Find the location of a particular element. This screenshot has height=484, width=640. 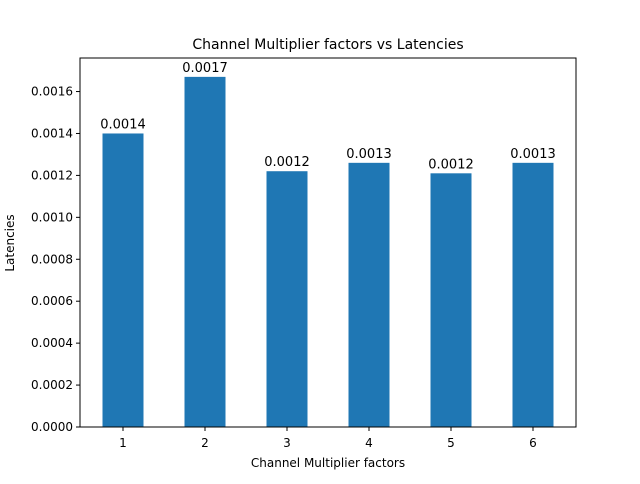

y-tick-label-5: 0.0010 is located at coordinates (52, 217).